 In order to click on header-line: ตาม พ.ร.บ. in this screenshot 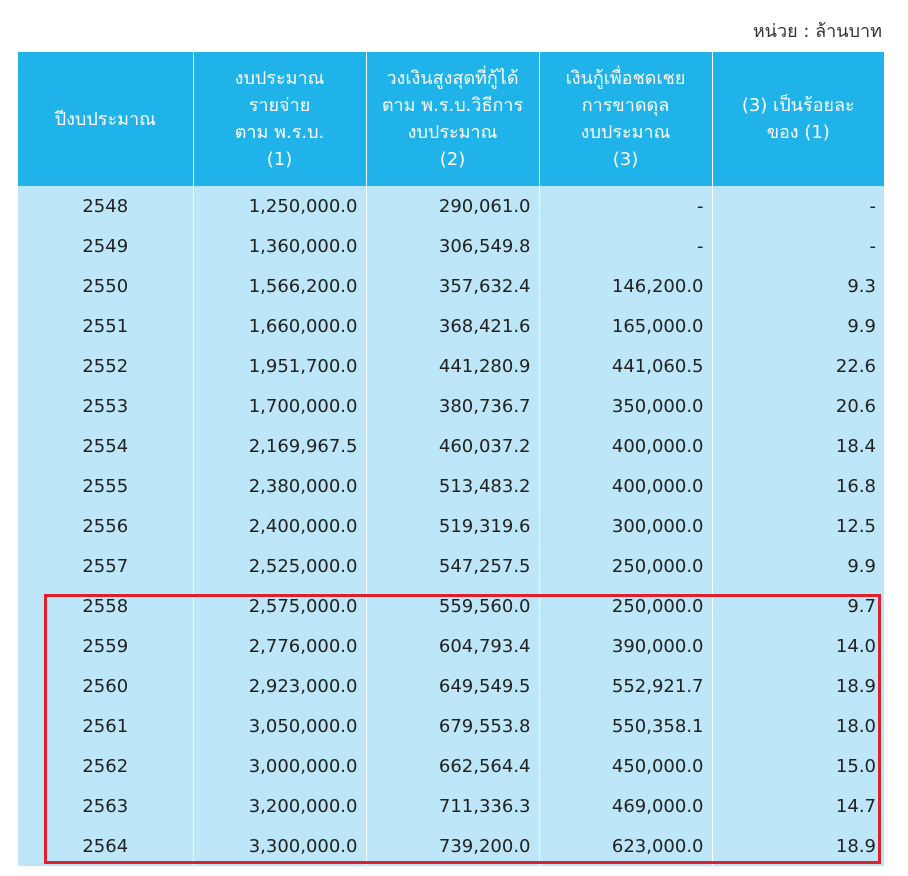, I will do `click(279, 132)`.